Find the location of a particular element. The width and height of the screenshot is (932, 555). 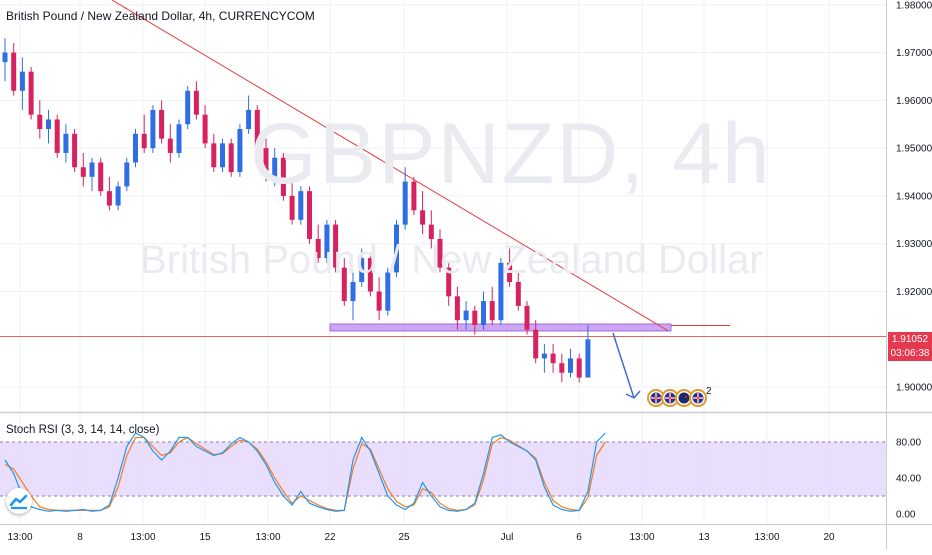

price-tick-label: 1.95000 is located at coordinates (914, 149).